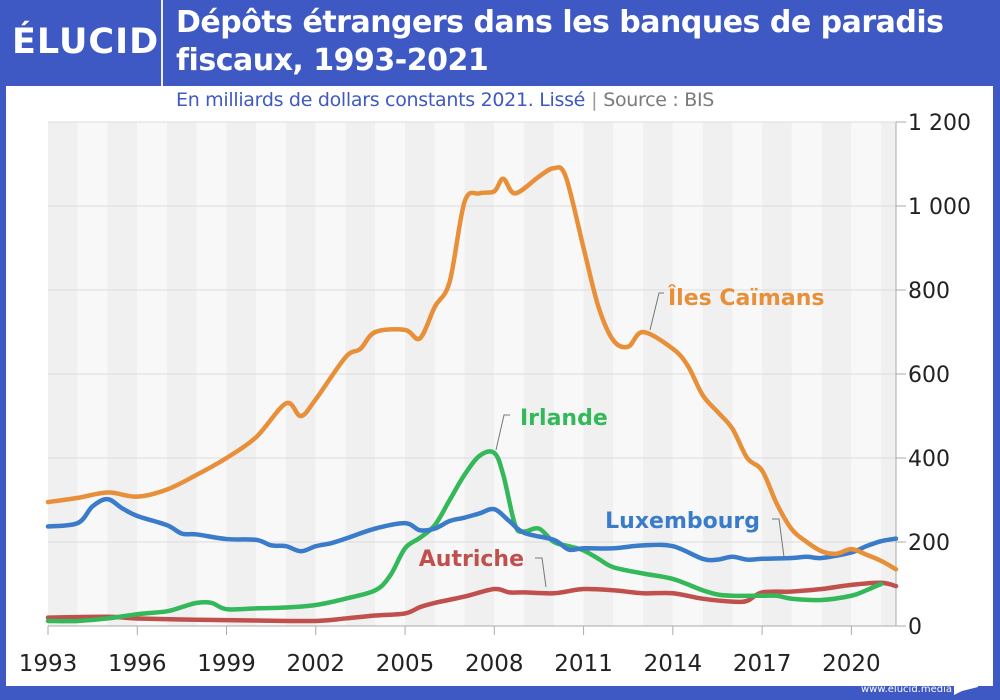 The image size is (1000, 700). What do you see at coordinates (86, 42) in the screenshot?
I see `elucid-logo: ÉLUCID` at bounding box center [86, 42].